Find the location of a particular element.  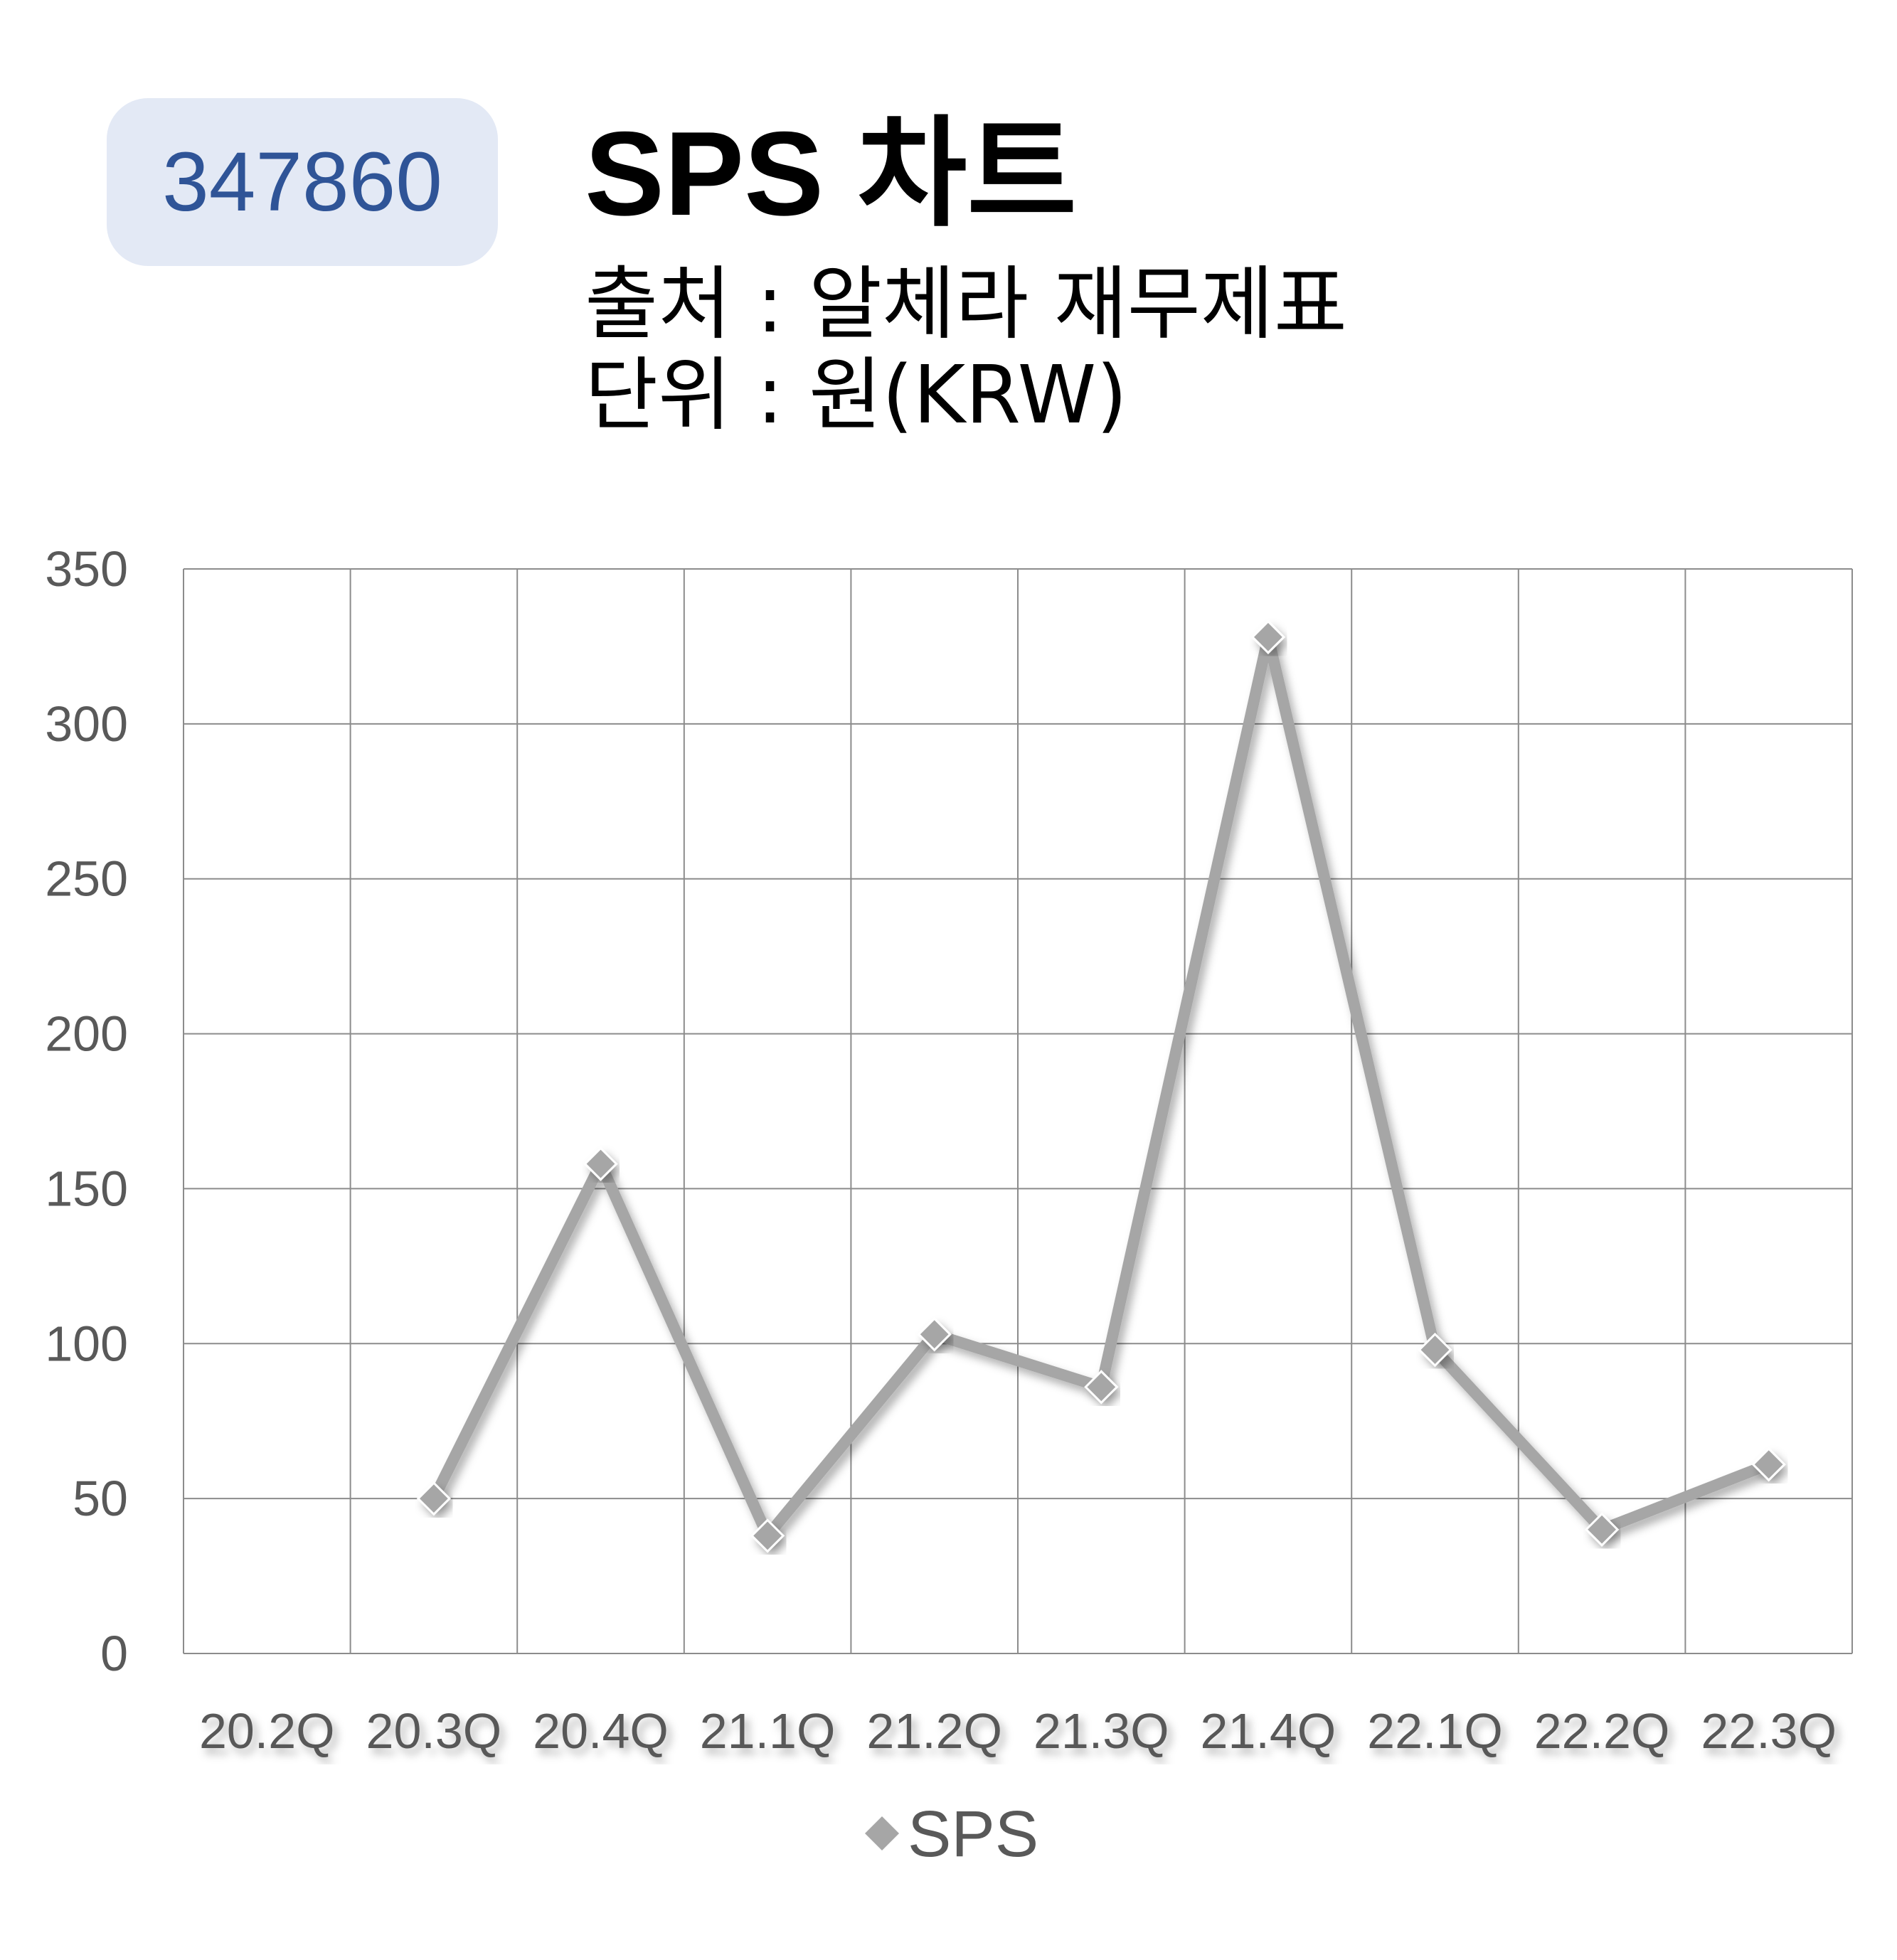

x-tick-label: 21.4Q is located at coordinates (1269, 1731).